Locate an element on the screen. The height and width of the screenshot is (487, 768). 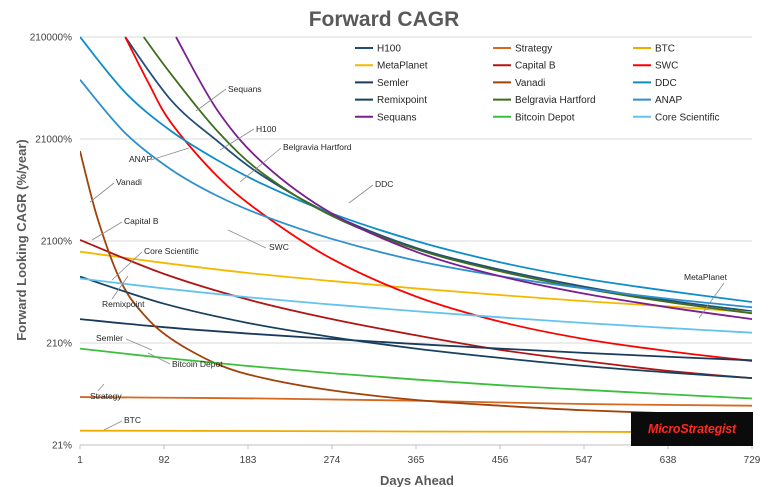
logo-text: MicroStrategist is located at coordinates (692, 429).